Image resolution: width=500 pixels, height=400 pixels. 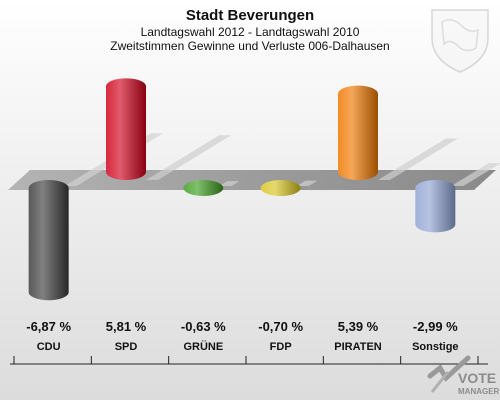 What do you see at coordinates (280, 188) in the screenshot?
I see `bar-fdp` at bounding box center [280, 188].